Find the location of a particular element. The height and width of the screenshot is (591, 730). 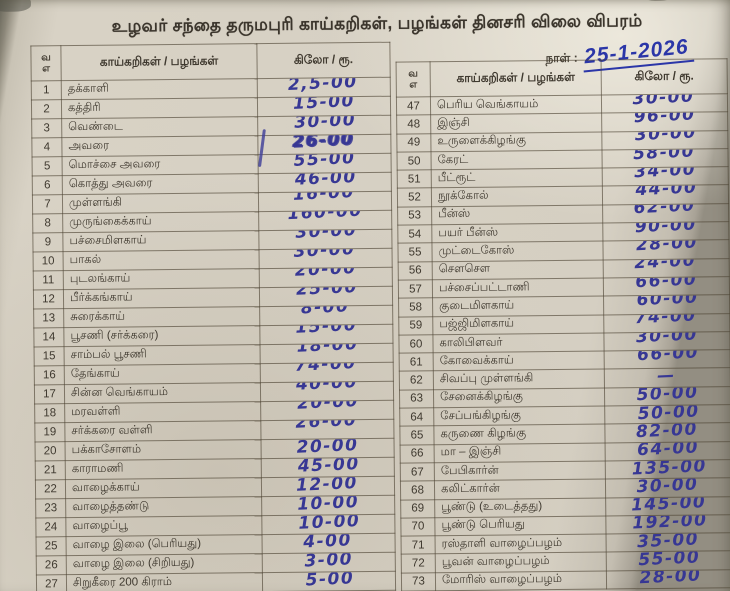

price-cell: 12-00 is located at coordinates (328, 486).